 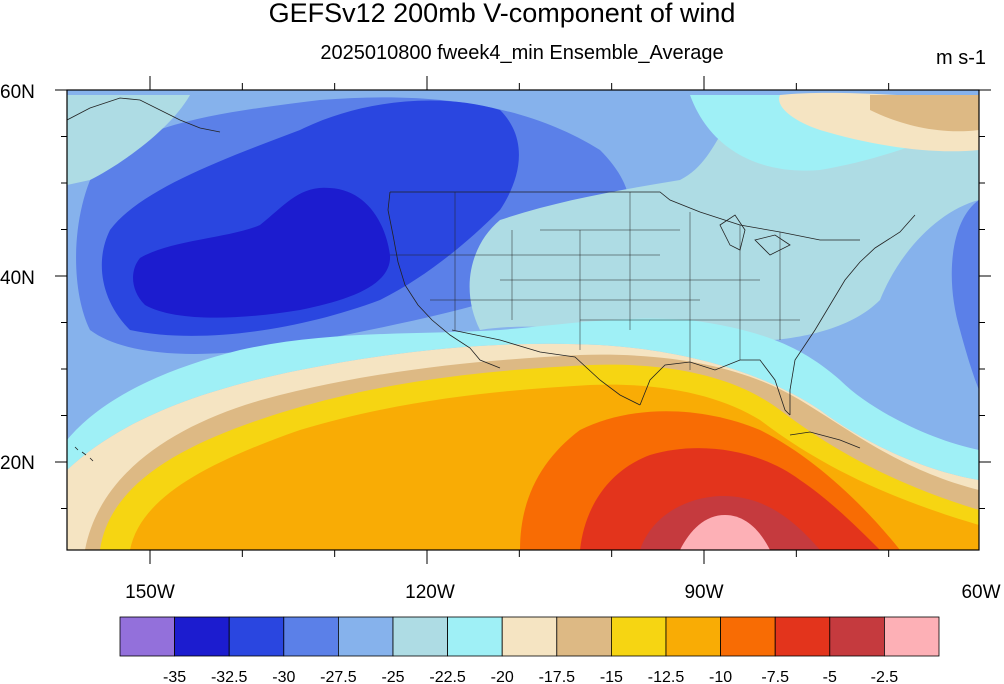 I want to click on colorbar-label: -22.5, so click(x=447, y=676).